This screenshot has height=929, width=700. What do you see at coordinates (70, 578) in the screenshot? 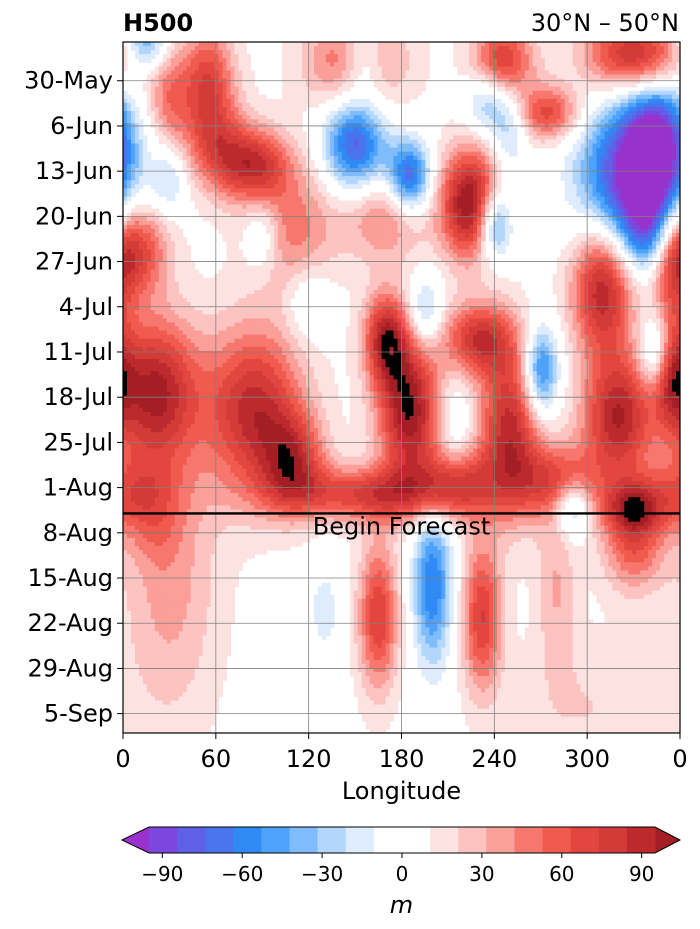
I see `y-tick-label: 15-Aug` at bounding box center [70, 578].